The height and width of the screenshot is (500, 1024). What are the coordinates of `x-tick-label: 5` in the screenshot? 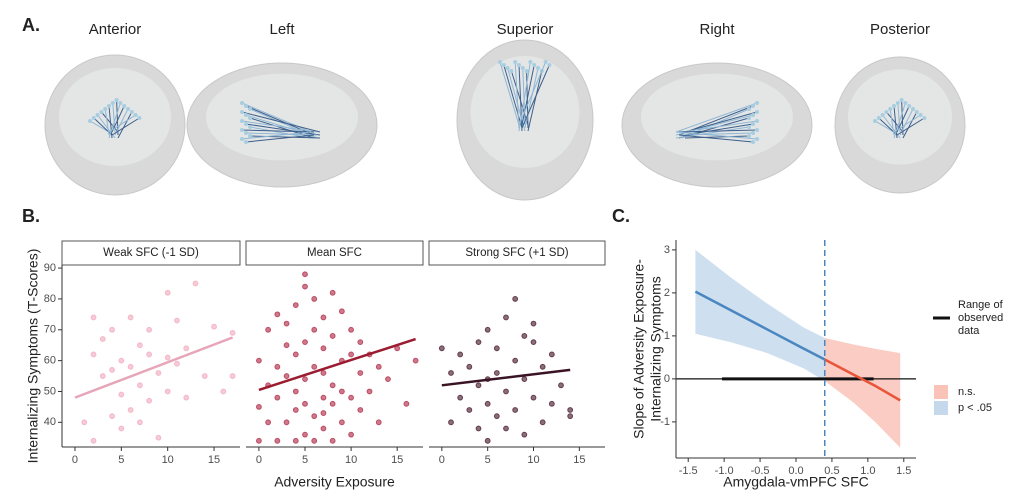 It's located at (488, 460).